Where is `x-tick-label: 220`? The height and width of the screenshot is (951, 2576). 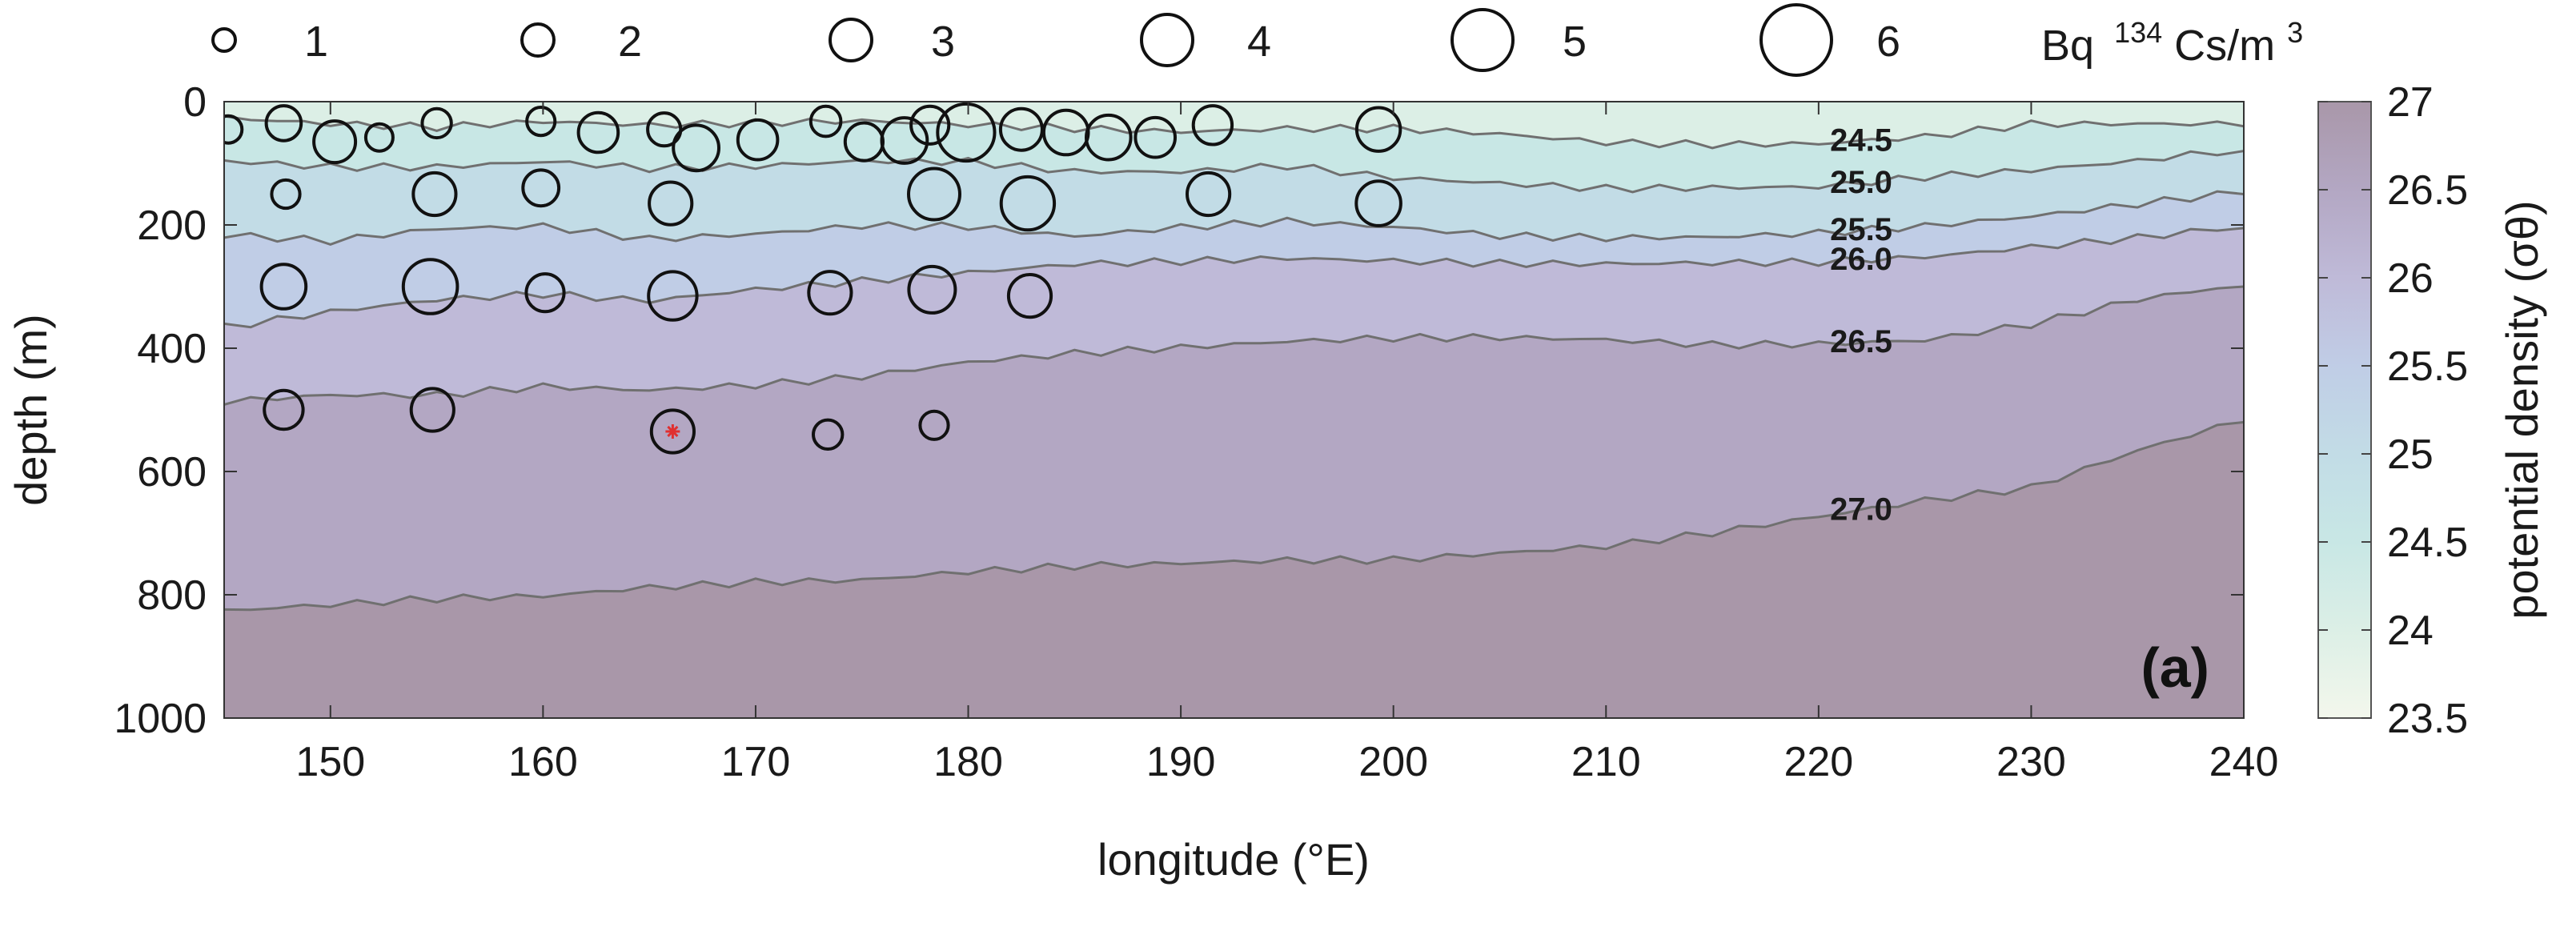 x-tick-label: 220 is located at coordinates (1819, 762).